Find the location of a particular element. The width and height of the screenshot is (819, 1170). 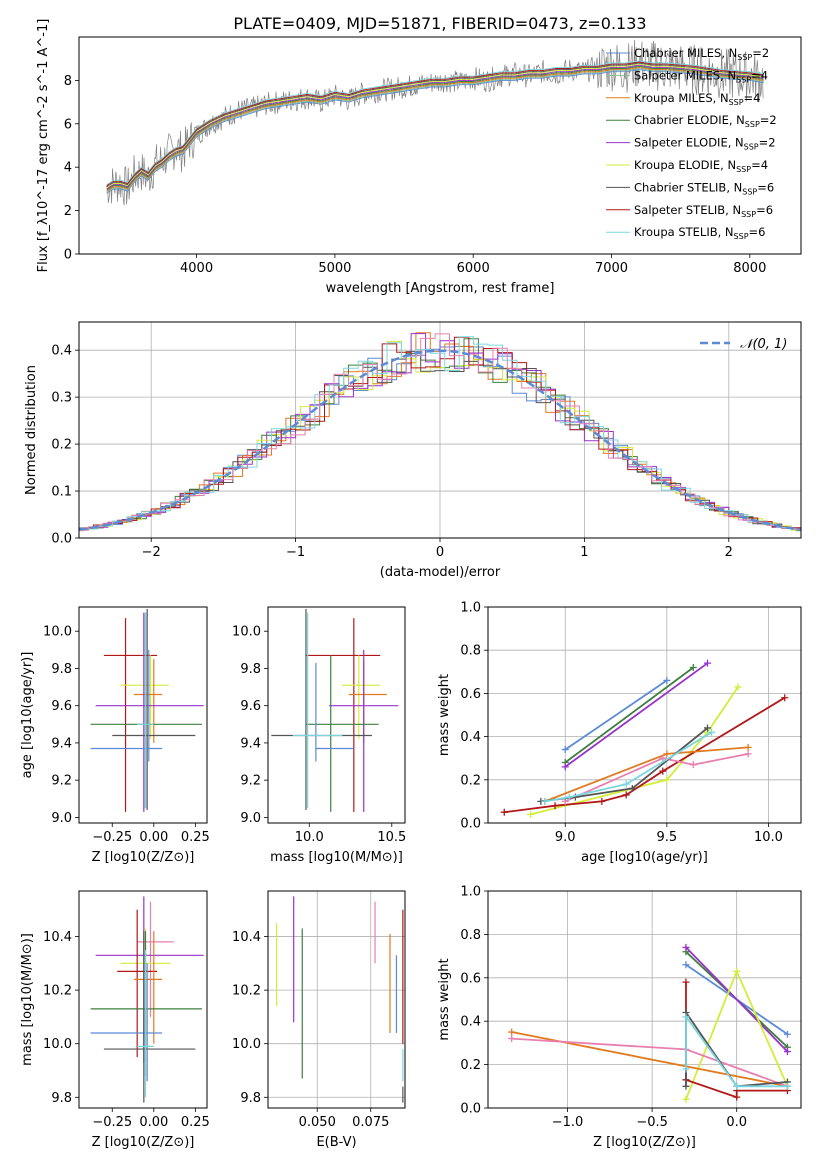

x-tick-label: −2 is located at coordinates (151, 552).